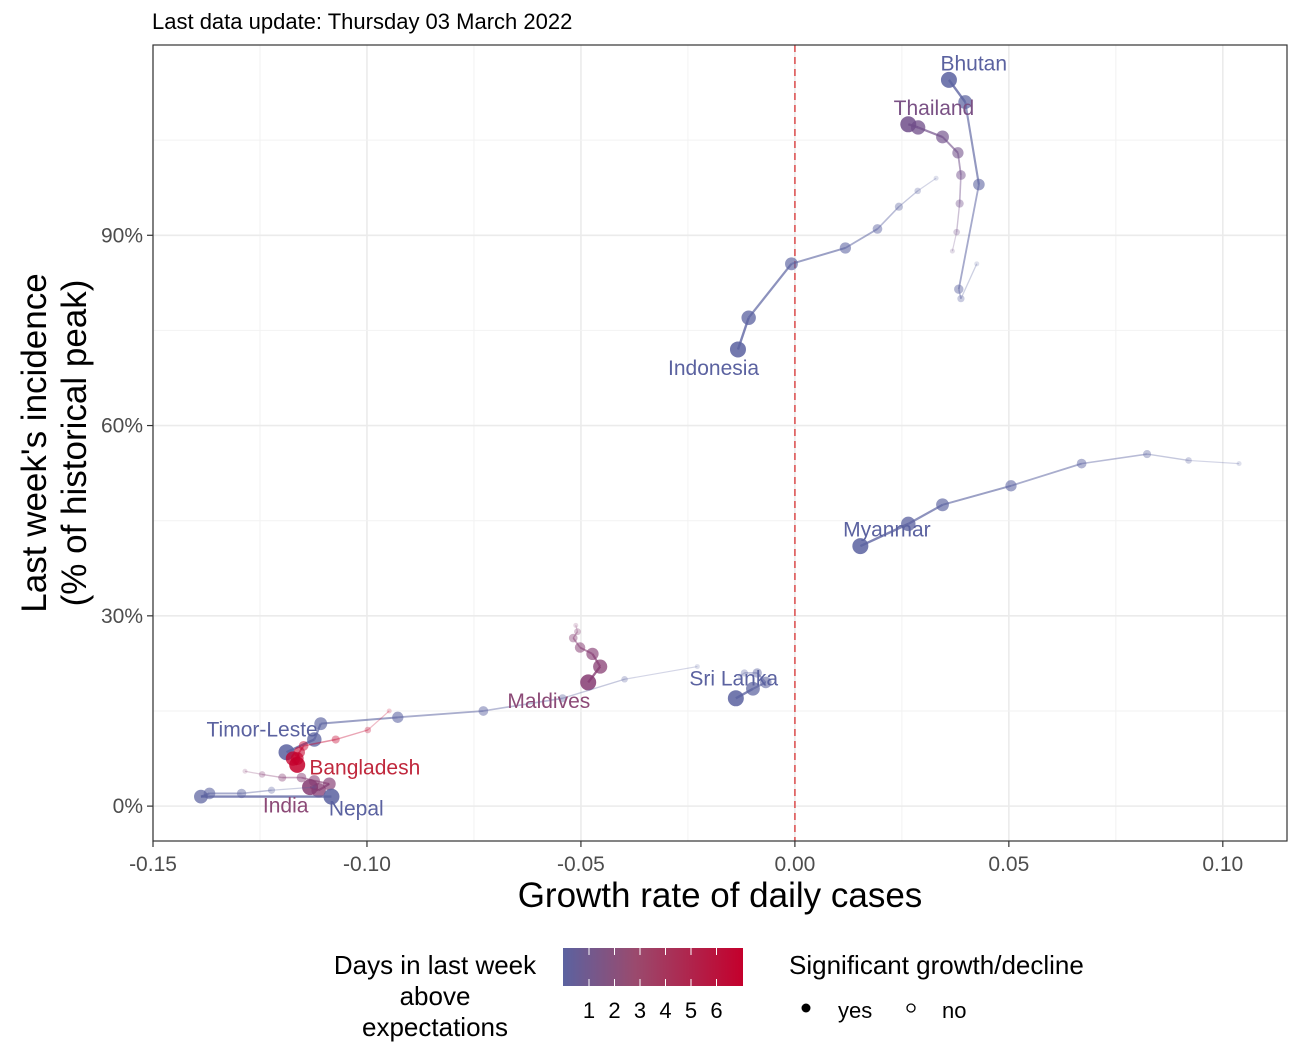 This screenshot has width=1299, height=1062. What do you see at coordinates (356, 809) in the screenshot?
I see `label-nepal: Nepal` at bounding box center [356, 809].